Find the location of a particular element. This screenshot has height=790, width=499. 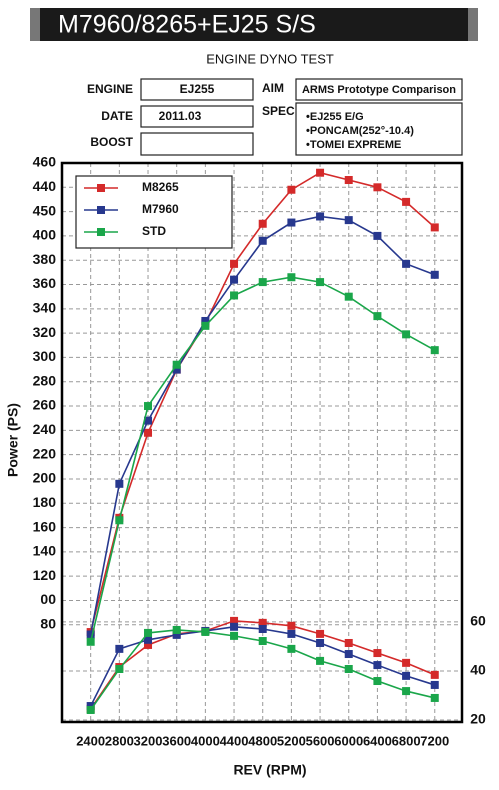

y-tick-label: 450 is located at coordinates (45, 210).